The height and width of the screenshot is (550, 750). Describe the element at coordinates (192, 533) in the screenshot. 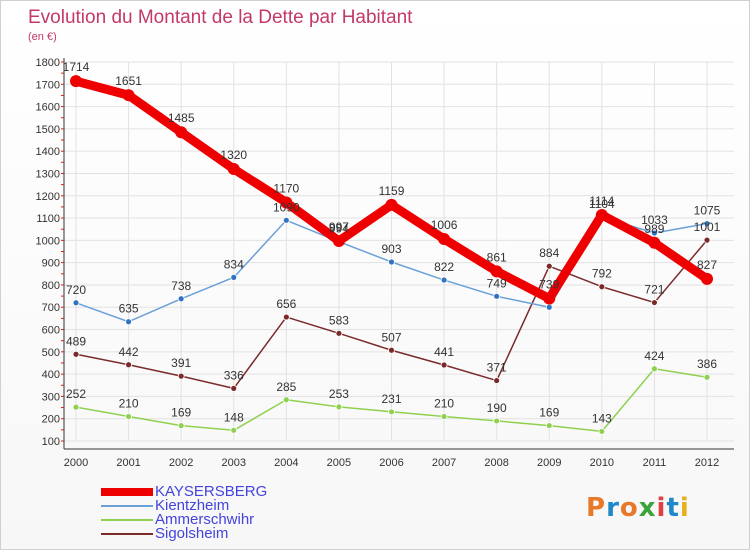

I see `legend-label: Sigolsheim` at that location.